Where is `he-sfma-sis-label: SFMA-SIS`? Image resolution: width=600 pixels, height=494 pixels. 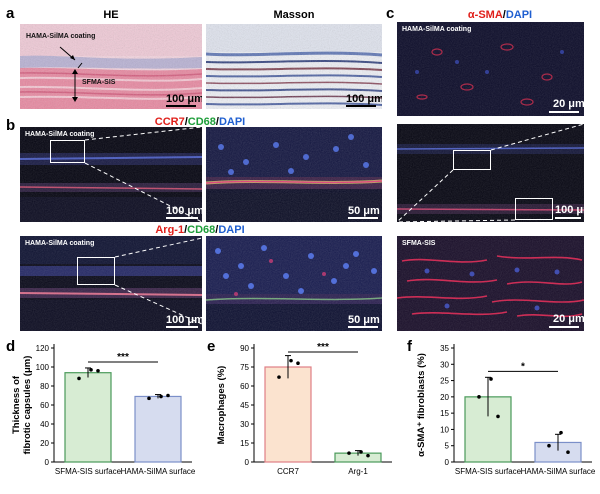 he-sfma-sis-label: SFMA-SIS is located at coordinates (99, 82).